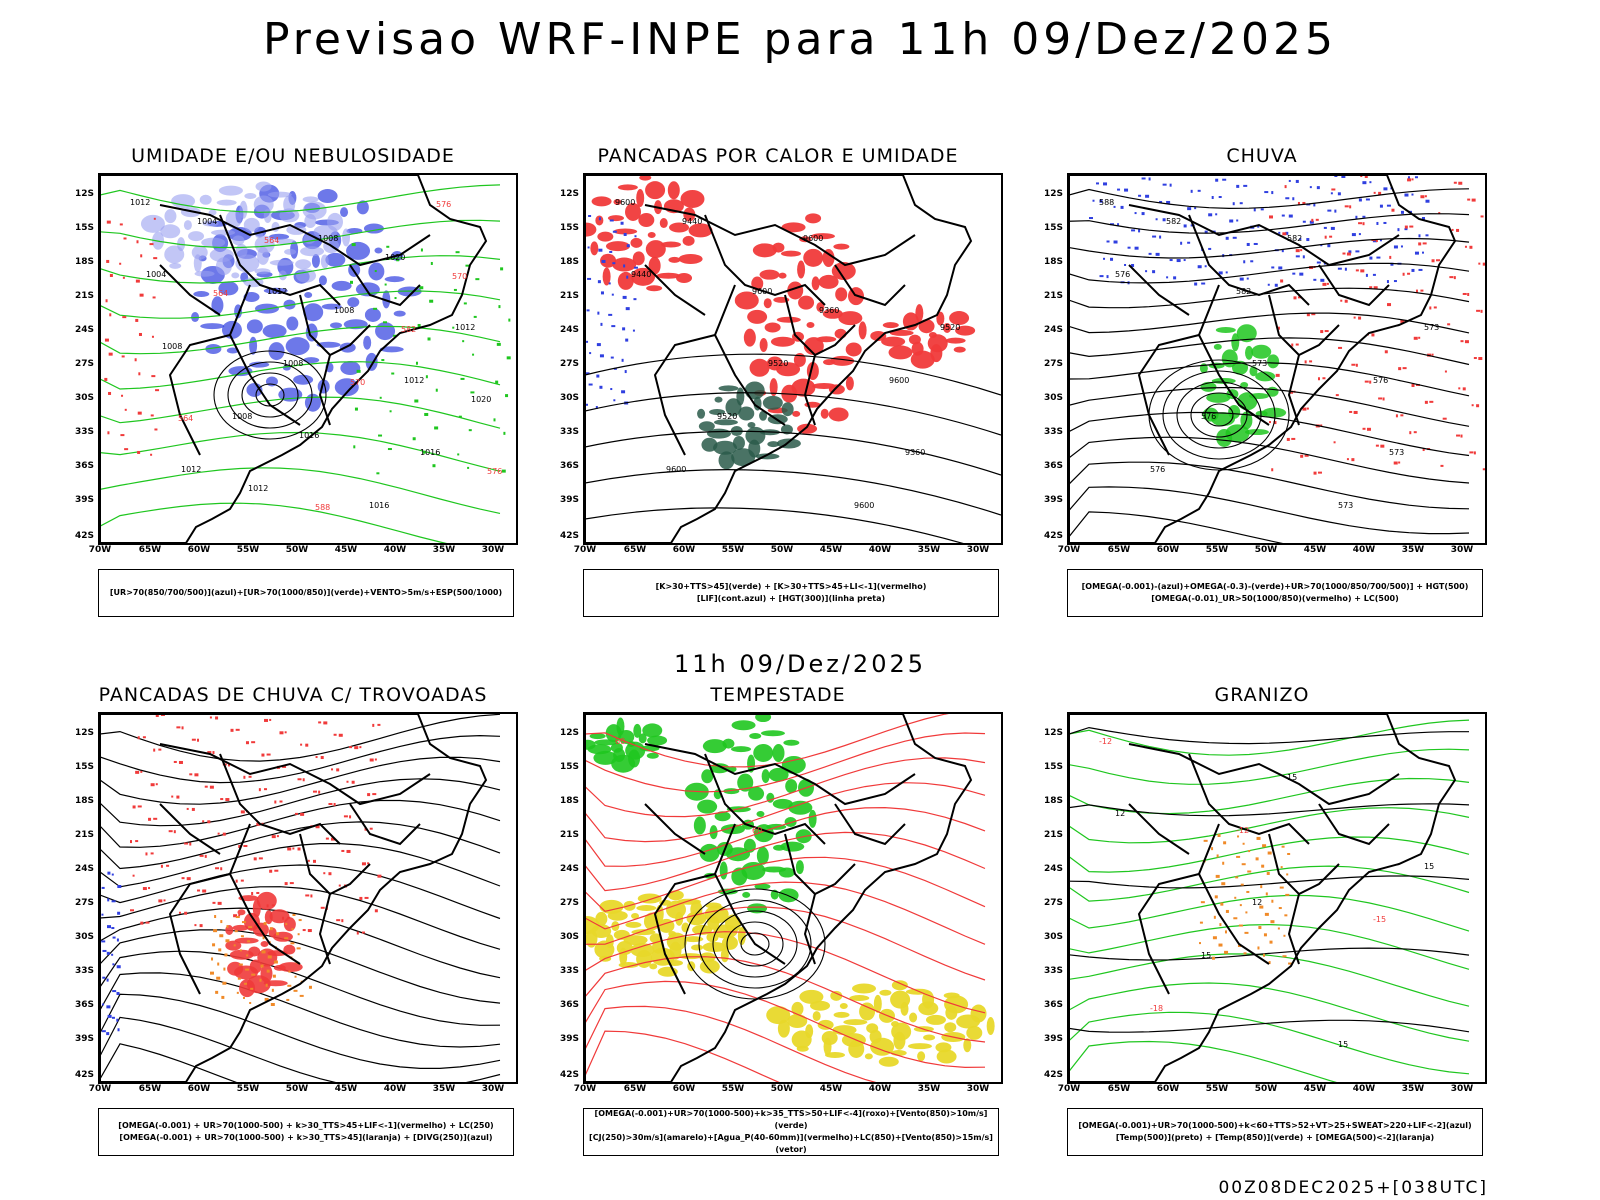 This screenshot has height=1200, width=1600. What do you see at coordinates (800, 39) in the screenshot?
I see `main-title: Previsao WRF-INPE para 11h 09/Dez/2025` at bounding box center [800, 39].